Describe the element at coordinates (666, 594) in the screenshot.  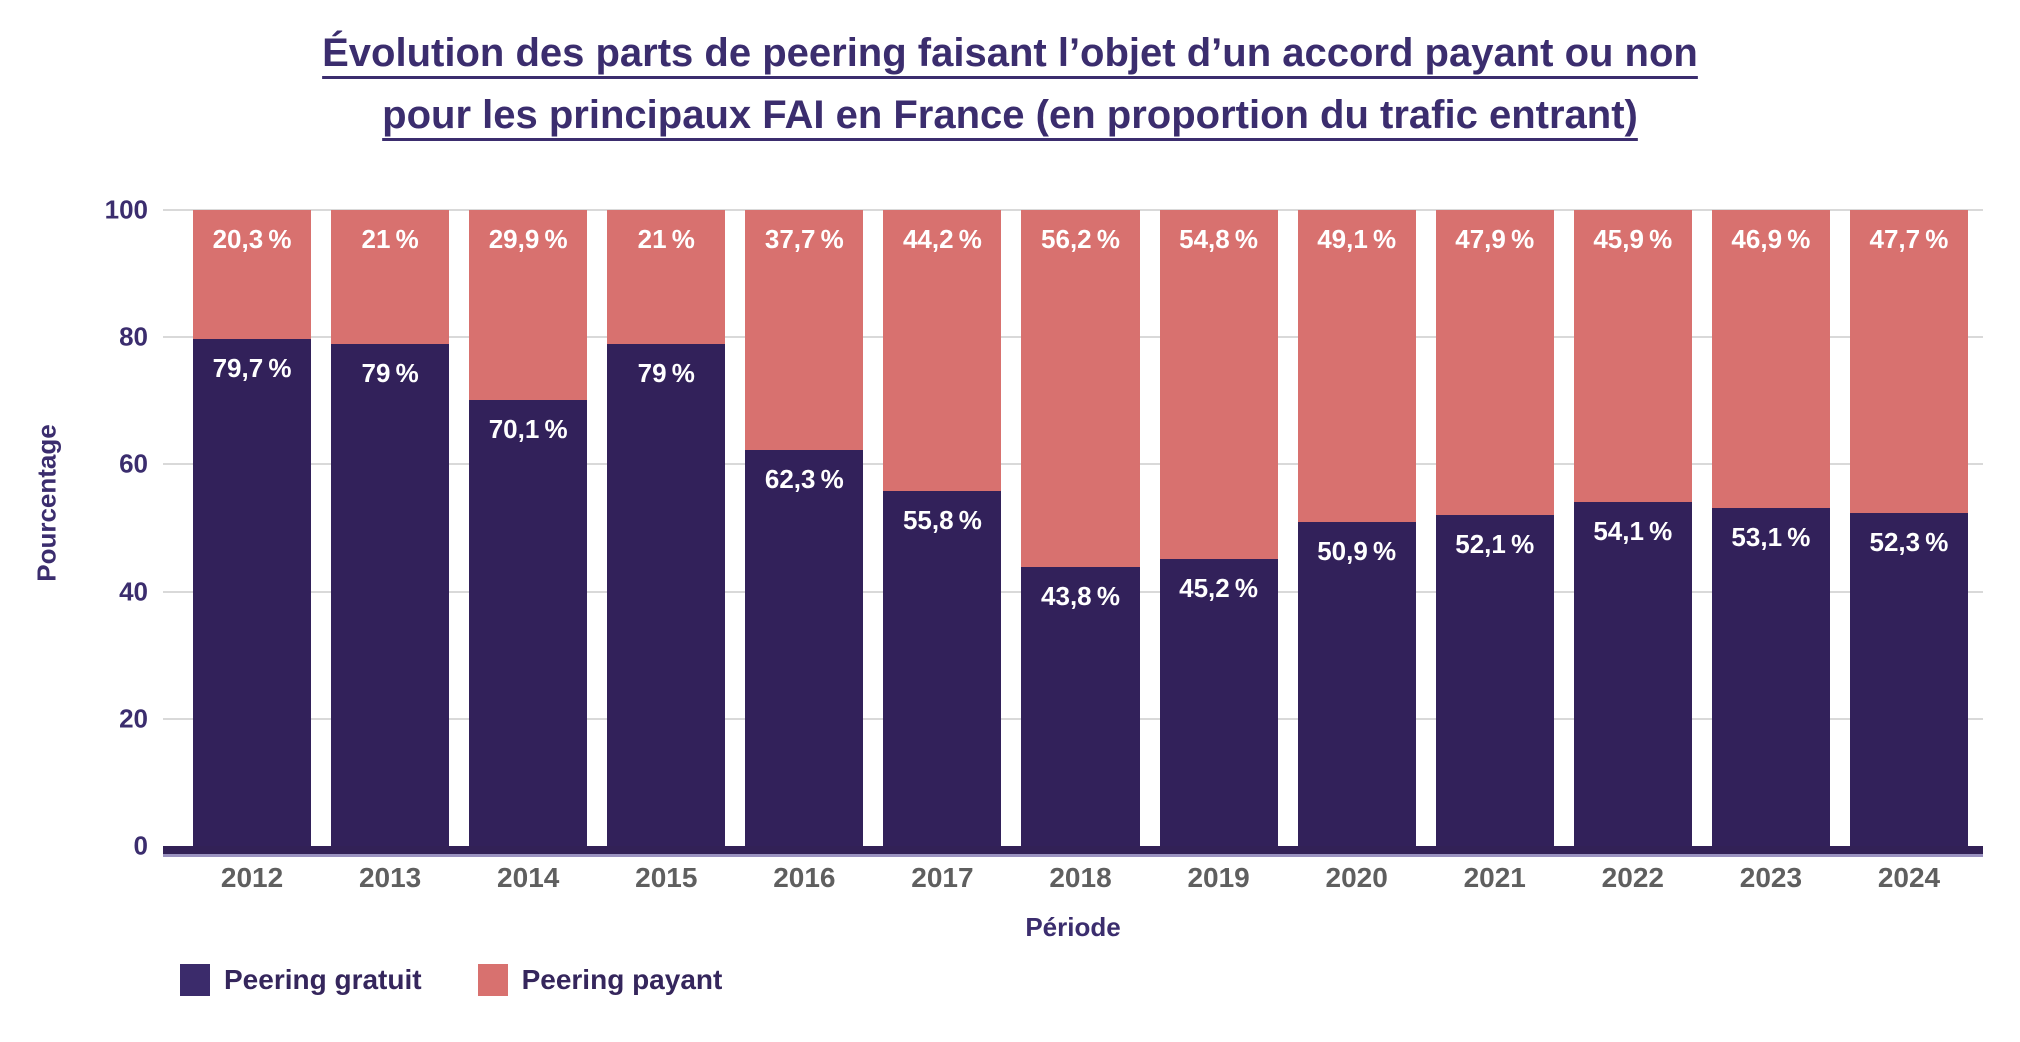
I see `bar-segment-gratuit-2015: 79 %` at that location.